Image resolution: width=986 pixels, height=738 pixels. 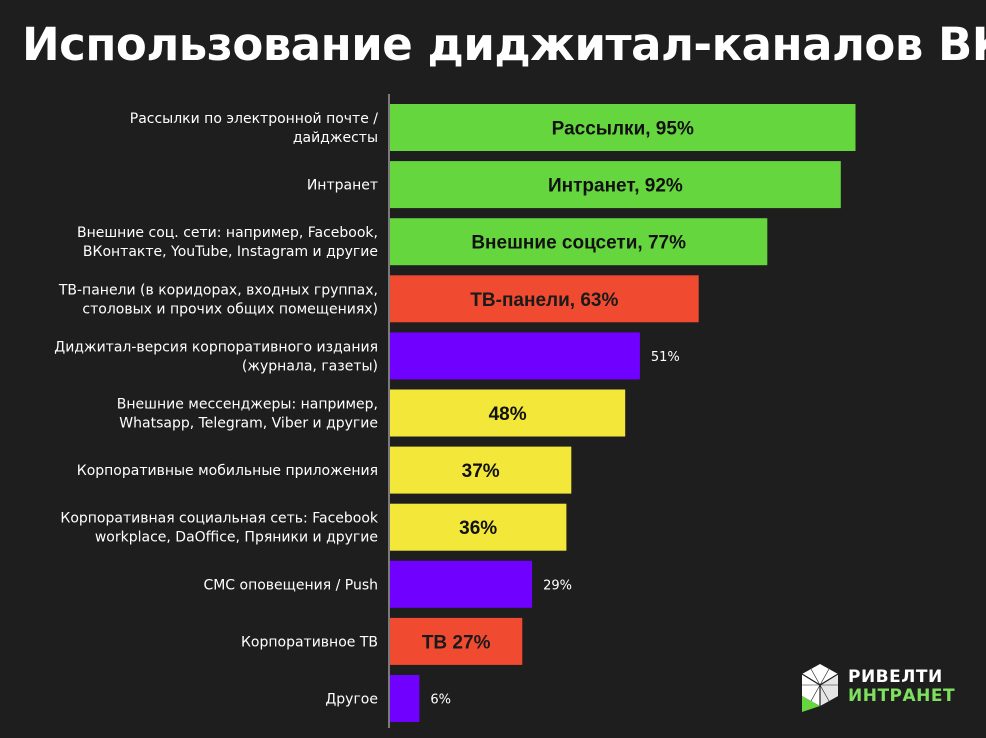 What do you see at coordinates (218, 290) in the screenshot?
I see `category-label-line: ТВ-панели (в коридорах, входных группах,` at bounding box center [218, 290].